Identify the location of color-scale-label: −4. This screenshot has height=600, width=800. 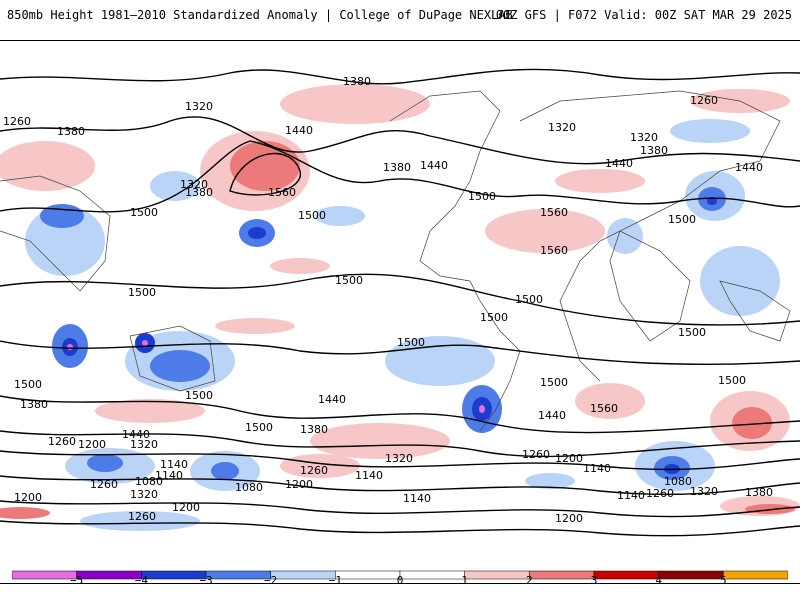
(141, 580).